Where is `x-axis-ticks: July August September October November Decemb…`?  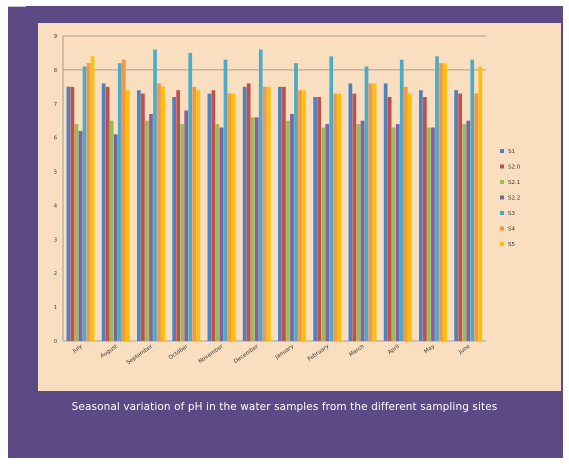 x-axis-ticks: July August September October November Decemb… is located at coordinates (271, 354).